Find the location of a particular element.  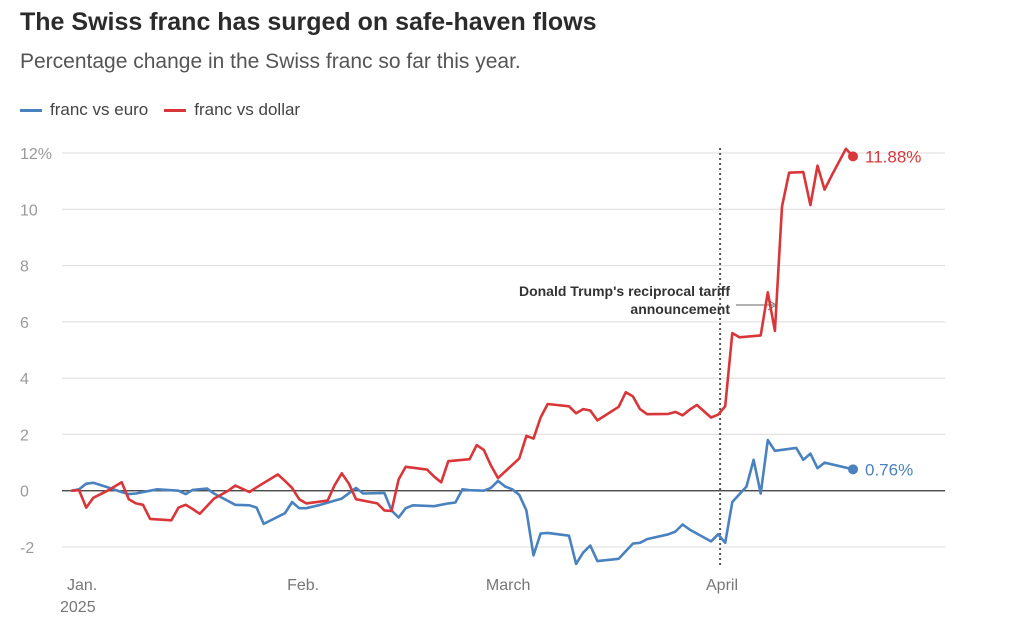

series-end-label-1: 11.88% is located at coordinates (893, 156).